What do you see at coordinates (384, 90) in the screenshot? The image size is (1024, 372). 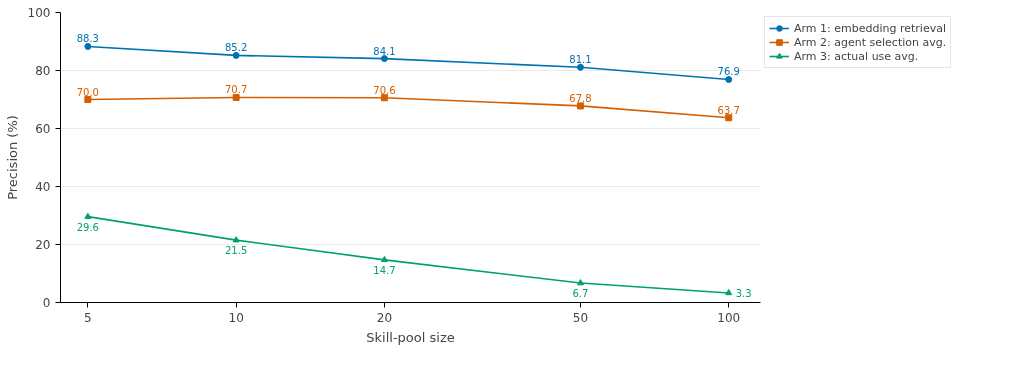 I see `data-label: 70.6` at bounding box center [384, 90].